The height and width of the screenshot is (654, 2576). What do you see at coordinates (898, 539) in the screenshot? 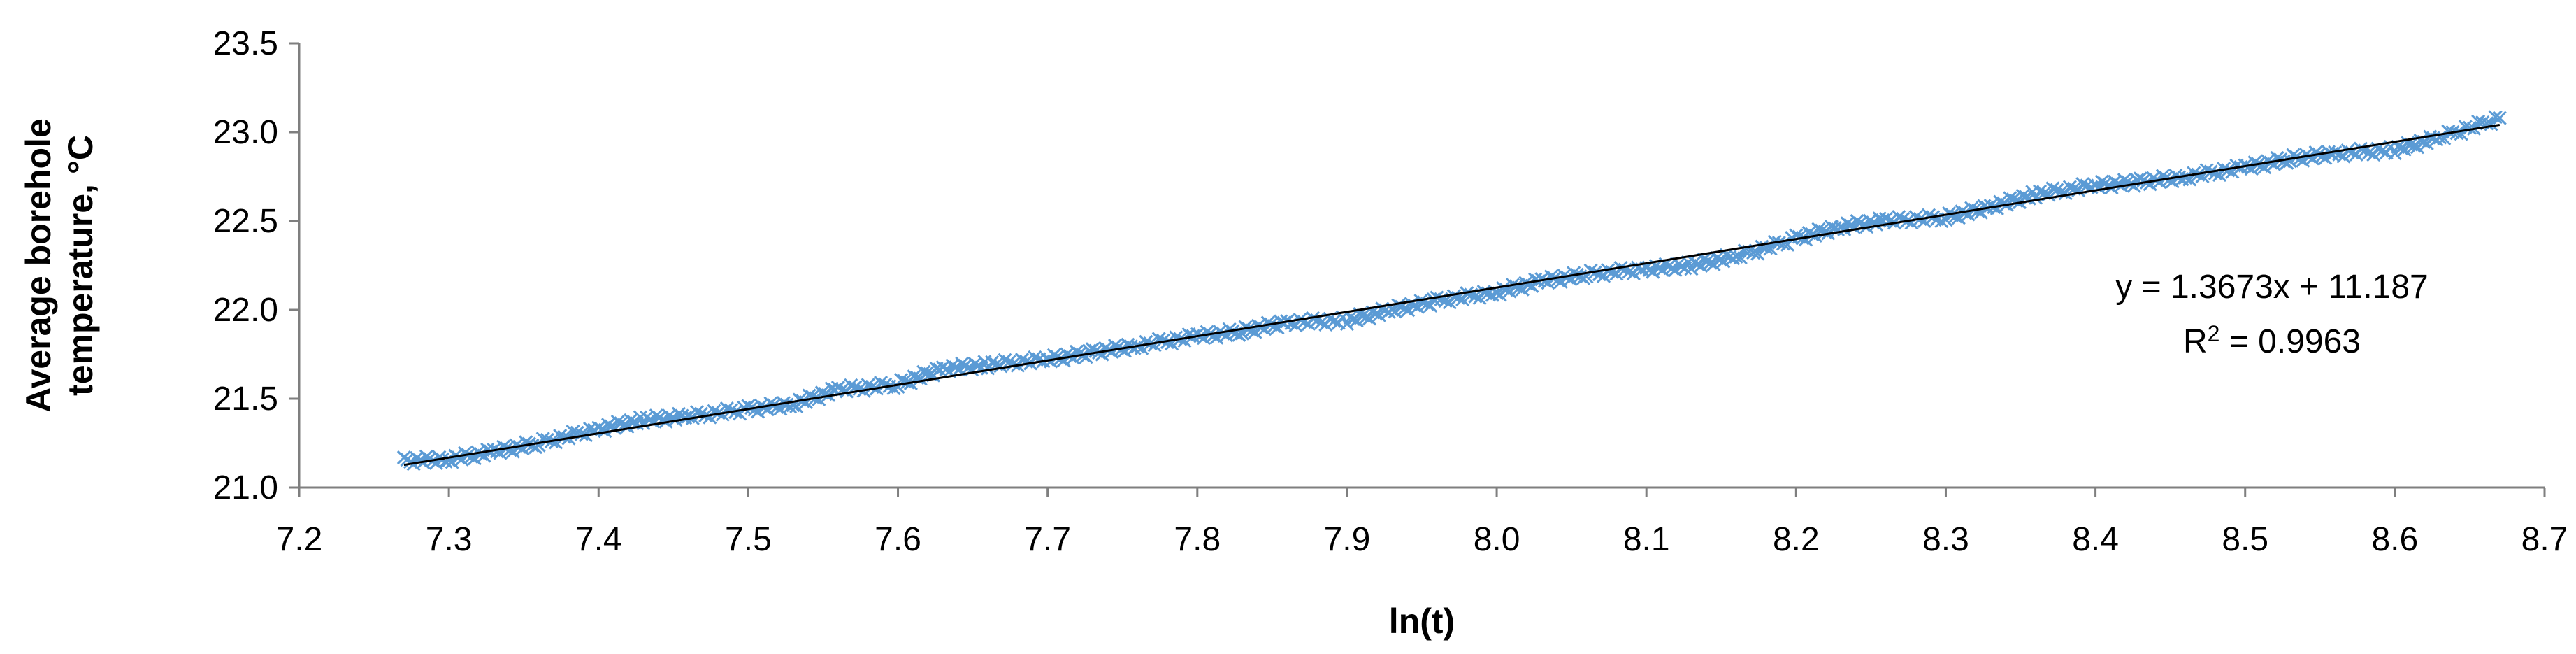
I see `x-tick-label: 7.6` at bounding box center [898, 539].